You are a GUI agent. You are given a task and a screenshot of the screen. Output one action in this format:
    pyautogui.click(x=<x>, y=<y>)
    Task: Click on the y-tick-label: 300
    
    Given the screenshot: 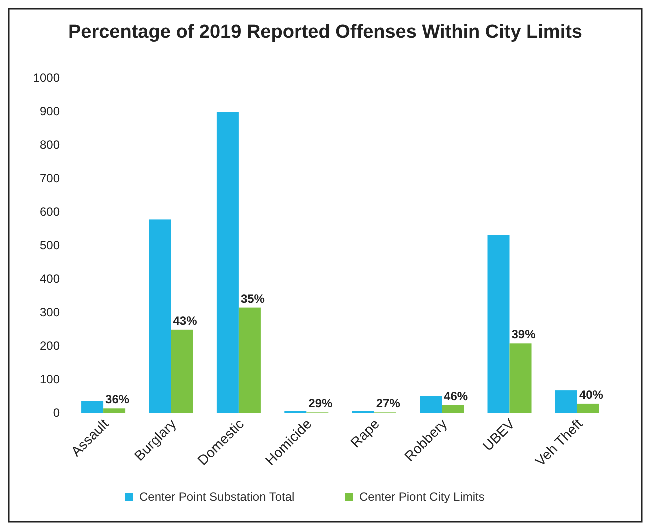 What is the action you would take?
    pyautogui.click(x=50, y=313)
    